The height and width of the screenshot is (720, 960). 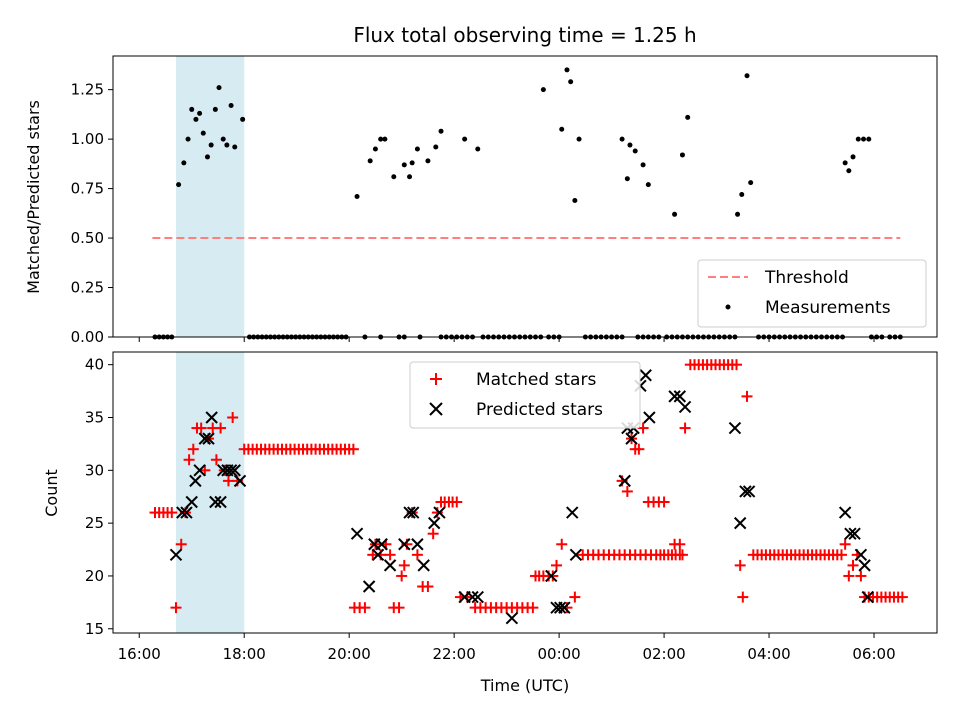 What do you see at coordinates (139, 654) in the screenshot?
I see `x-tick-label: 16:00` at bounding box center [139, 654].